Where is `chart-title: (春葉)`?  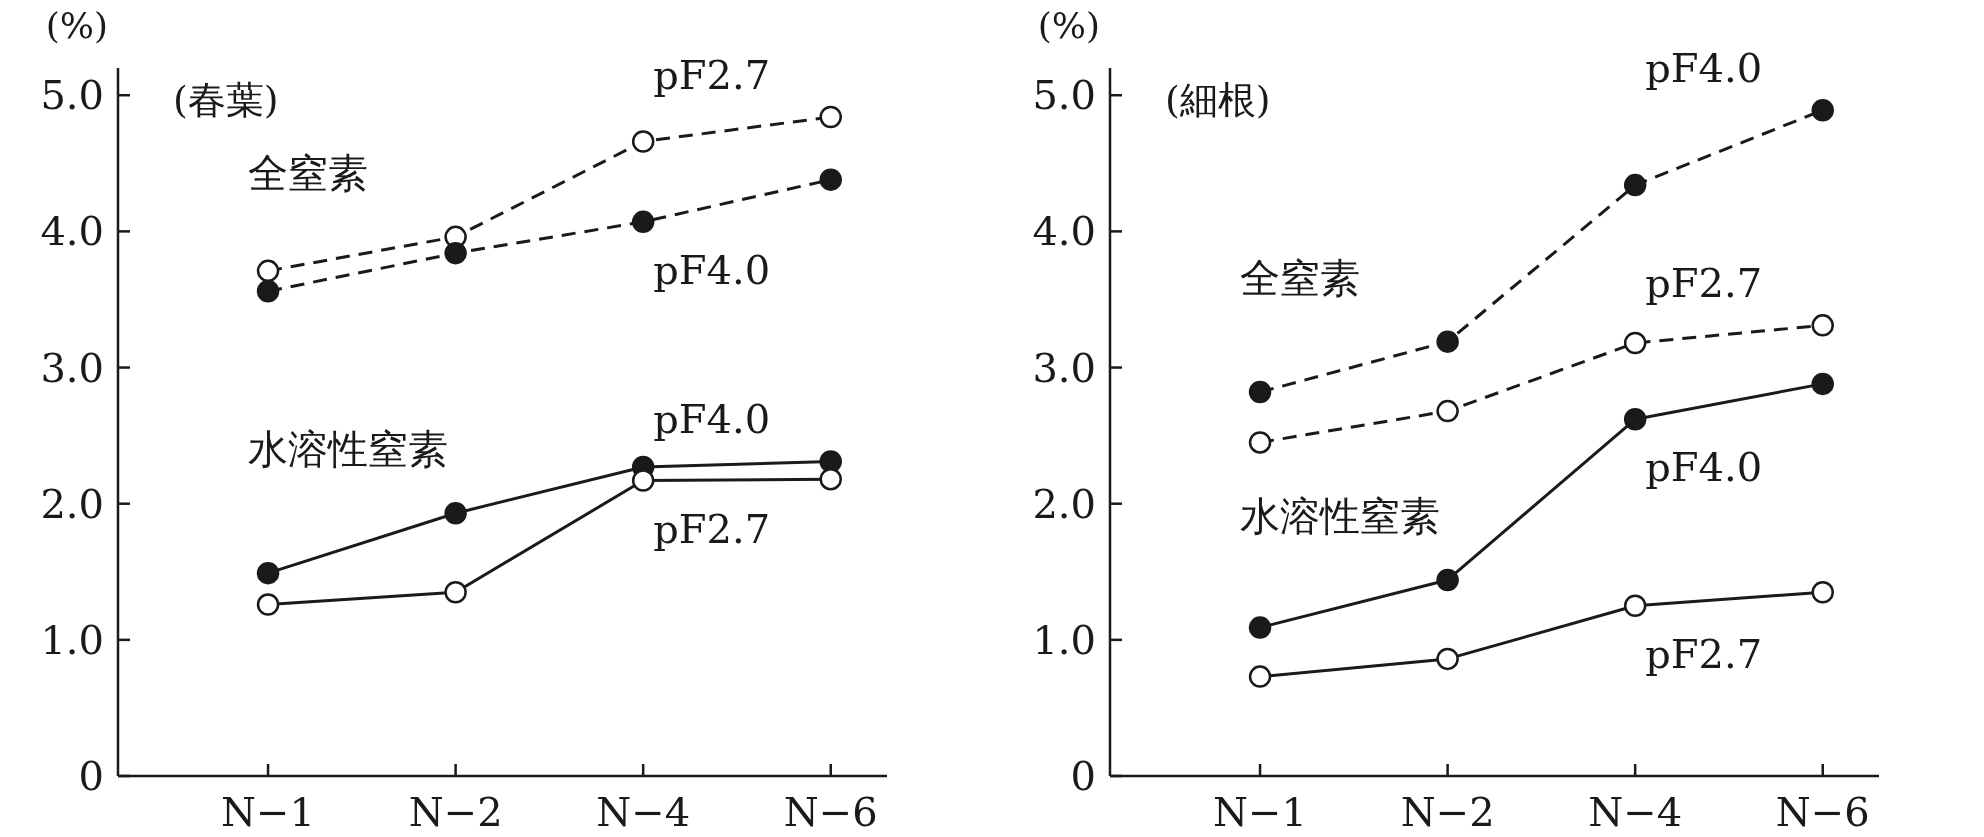
chart-title: (春葉) is located at coordinates (226, 100).